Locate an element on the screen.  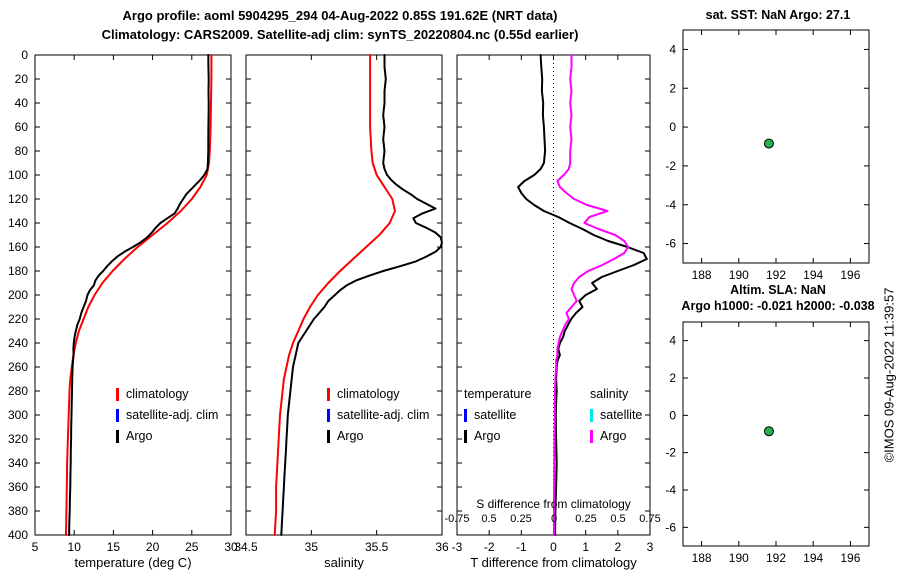
svg-text: 3 is located at coordinates (650, 547).